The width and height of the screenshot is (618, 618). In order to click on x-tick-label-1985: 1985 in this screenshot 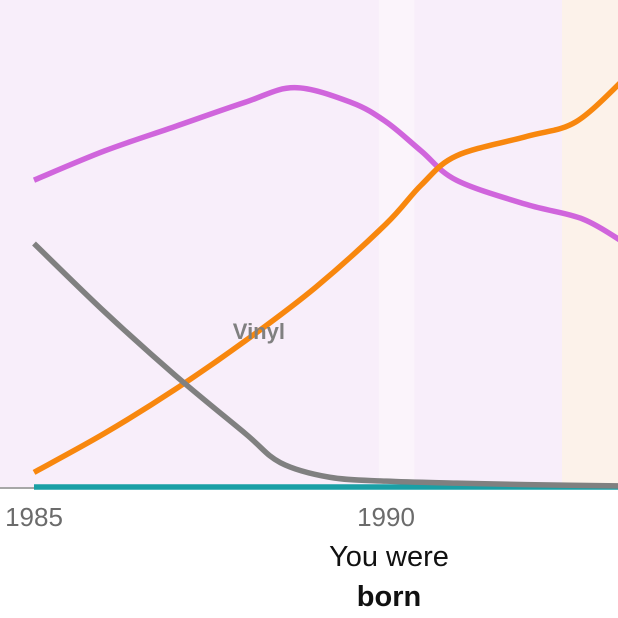, I will do `click(34, 517)`.